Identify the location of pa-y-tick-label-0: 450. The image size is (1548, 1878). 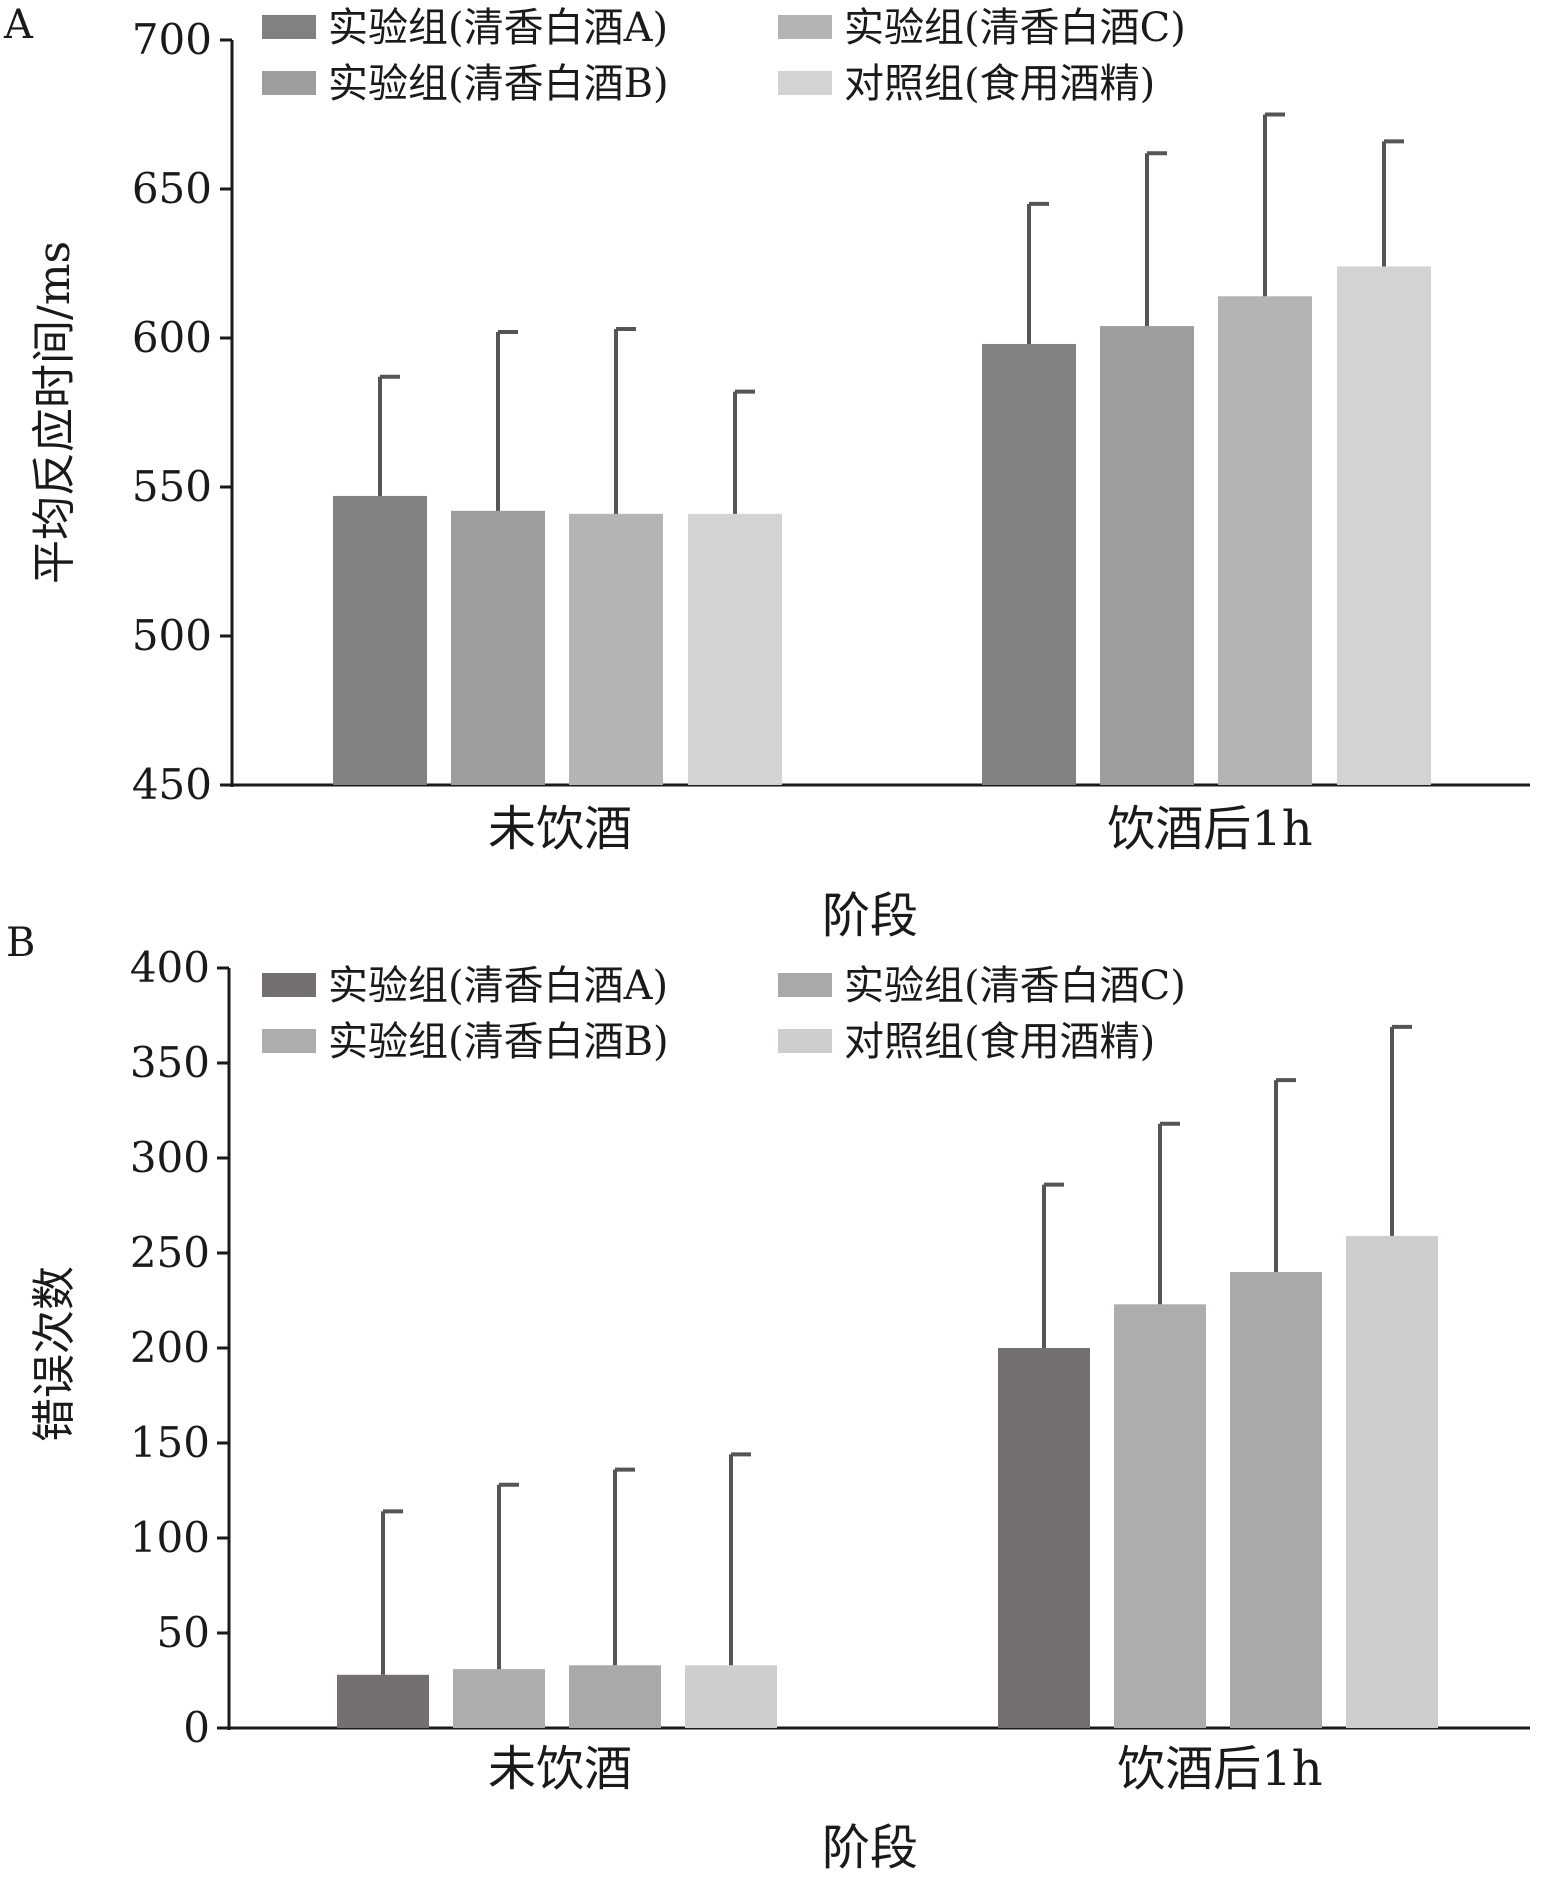
(172, 784).